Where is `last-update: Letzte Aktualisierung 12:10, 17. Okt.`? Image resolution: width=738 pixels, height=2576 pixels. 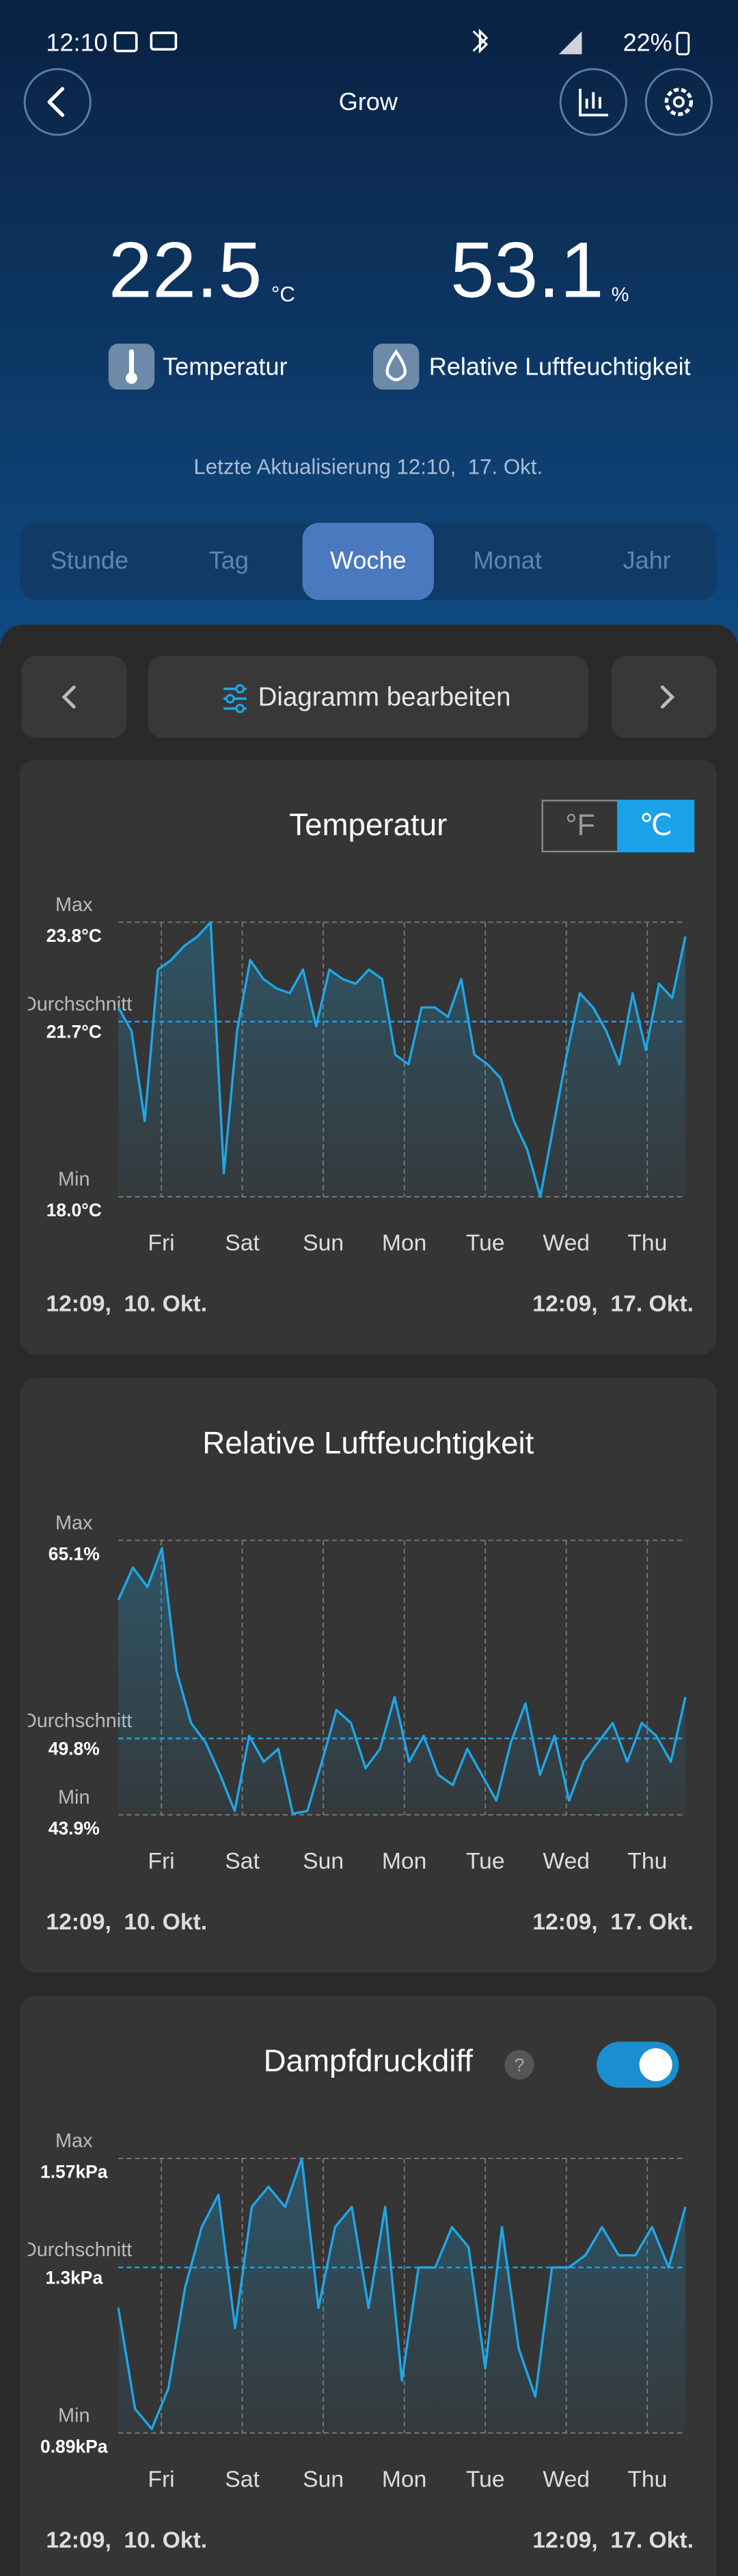
last-update: Letzte Aktualisierung 12:10, 17. Okt. is located at coordinates (368, 467).